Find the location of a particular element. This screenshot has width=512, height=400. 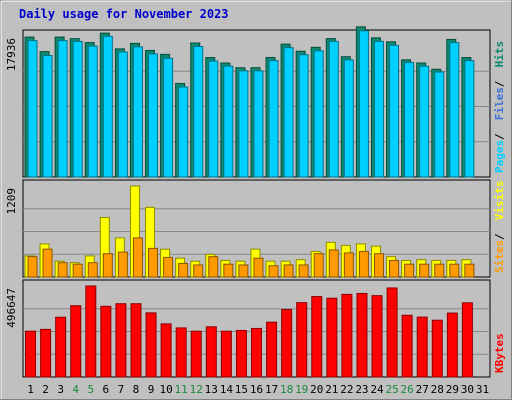

x-tick-label-day-21: 21 is located at coordinates (331, 389).